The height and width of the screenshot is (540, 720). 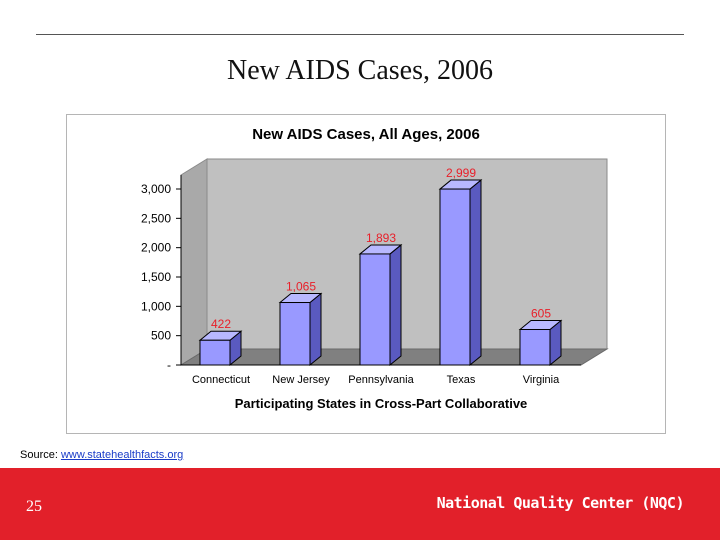 I want to click on data-label: 605, so click(x=541, y=314).